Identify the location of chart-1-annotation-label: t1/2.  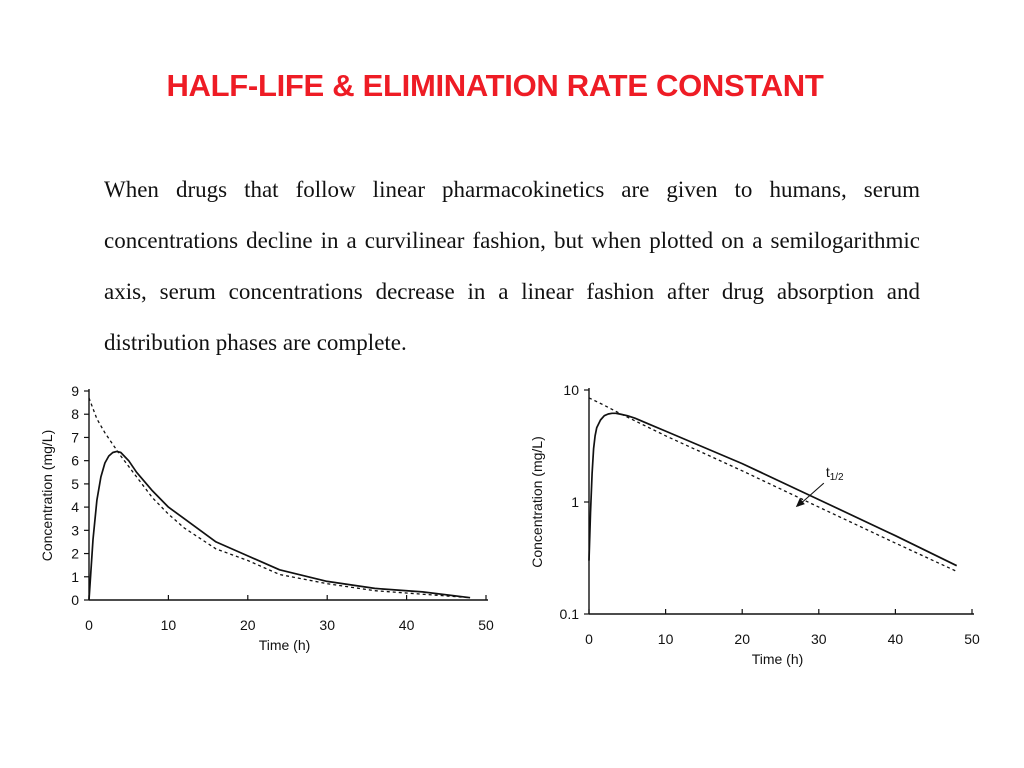
(835, 473).